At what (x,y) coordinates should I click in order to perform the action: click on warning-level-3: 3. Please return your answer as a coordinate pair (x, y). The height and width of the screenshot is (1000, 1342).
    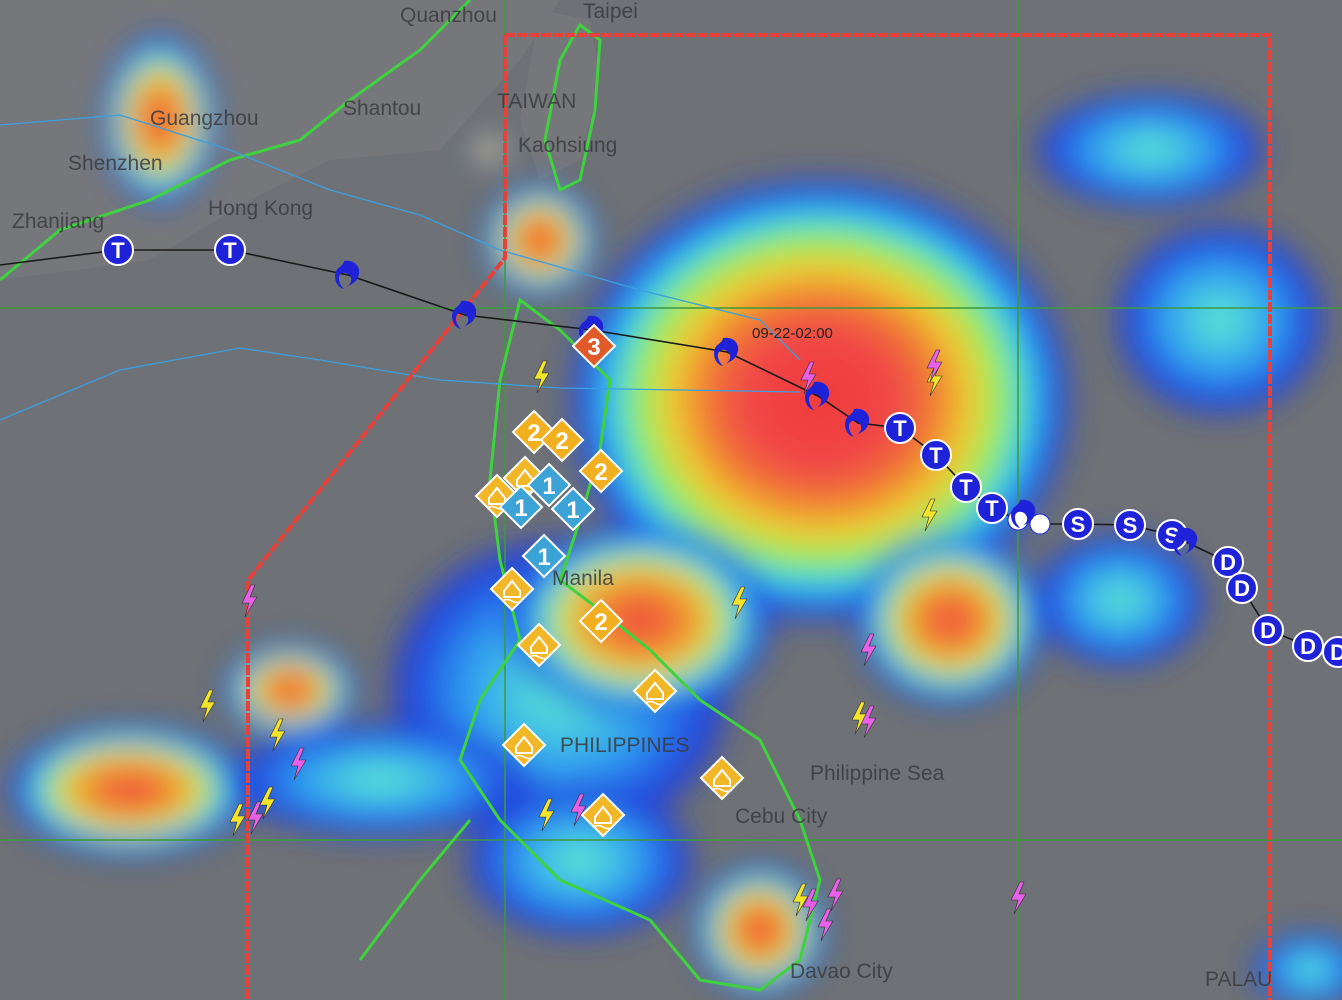
    Looking at the image, I should click on (594, 346).